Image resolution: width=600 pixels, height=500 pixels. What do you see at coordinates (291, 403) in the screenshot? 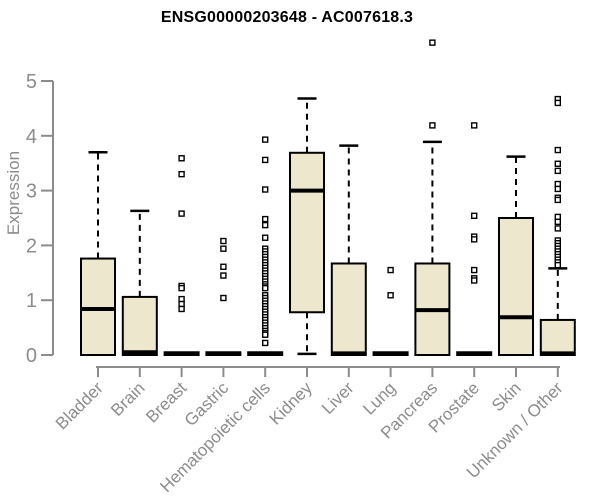
I see `x-tick-label-kidney: Kidney` at bounding box center [291, 403].